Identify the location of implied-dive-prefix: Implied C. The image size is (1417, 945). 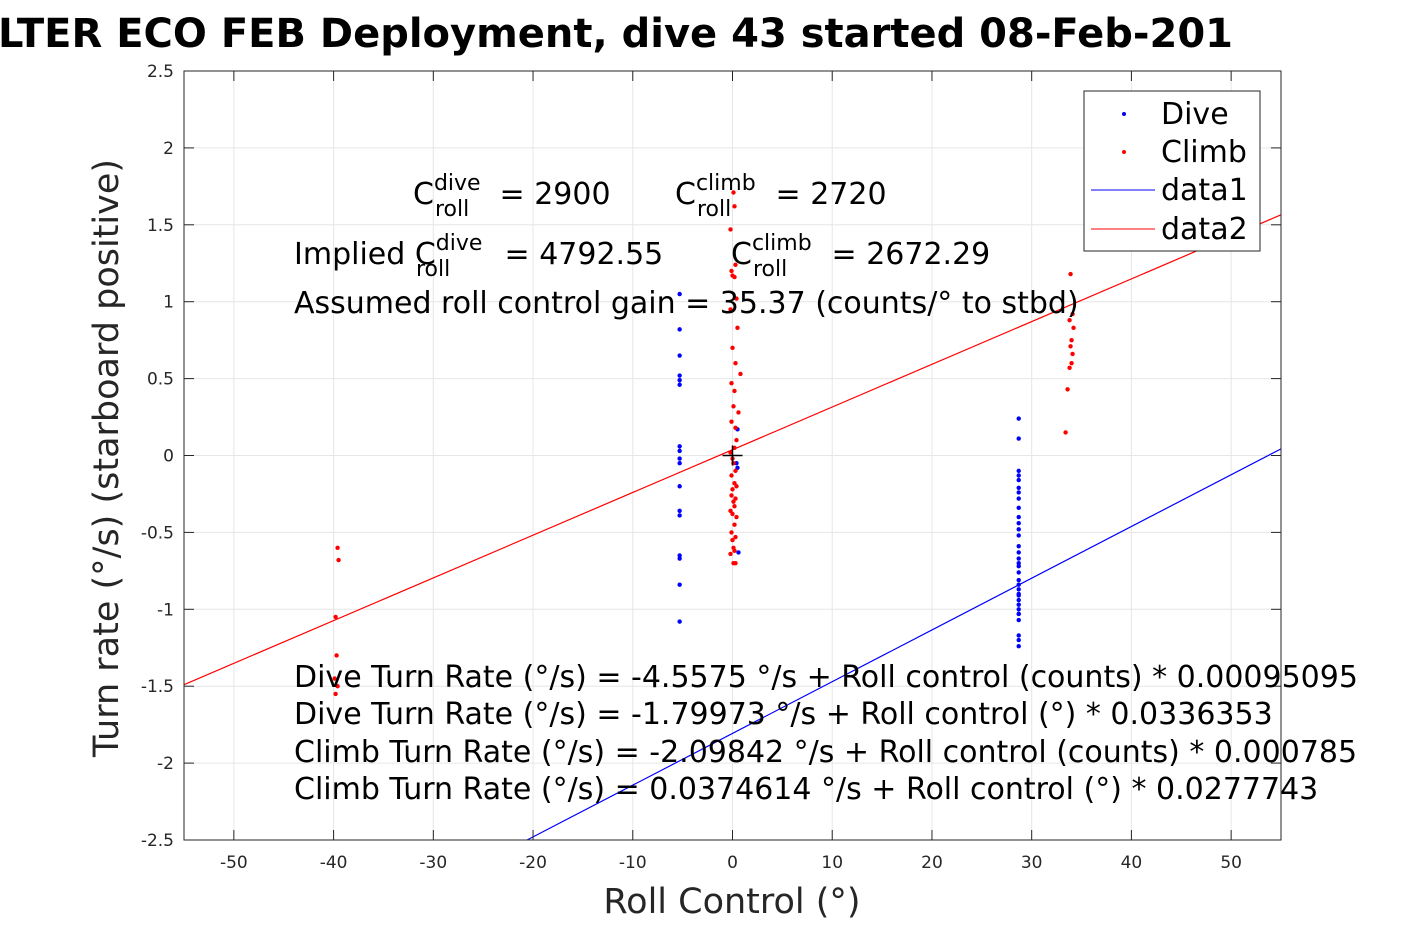
(365, 254).